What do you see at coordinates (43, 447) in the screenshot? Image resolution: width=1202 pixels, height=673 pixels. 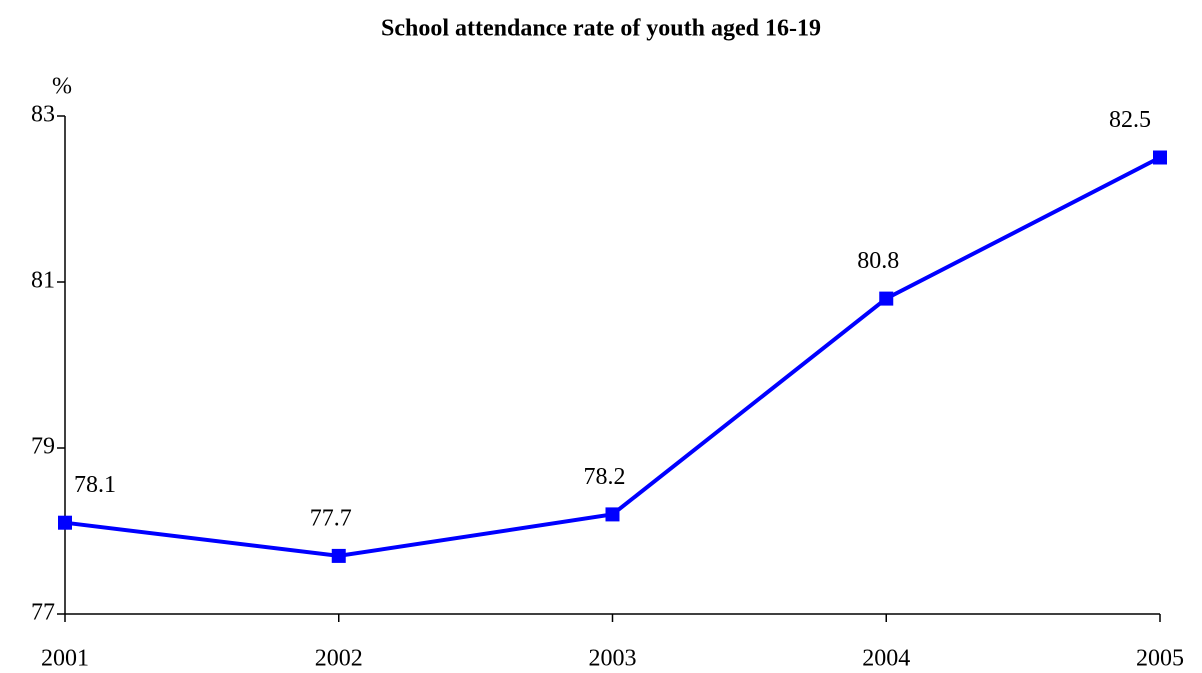 I see `y-tick-label: 79` at bounding box center [43, 447].